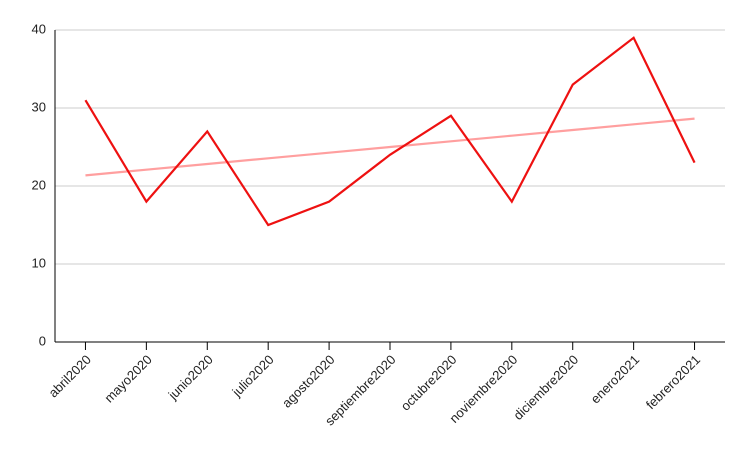  I want to click on x-tick-label: agosto2020, so click(308, 381).